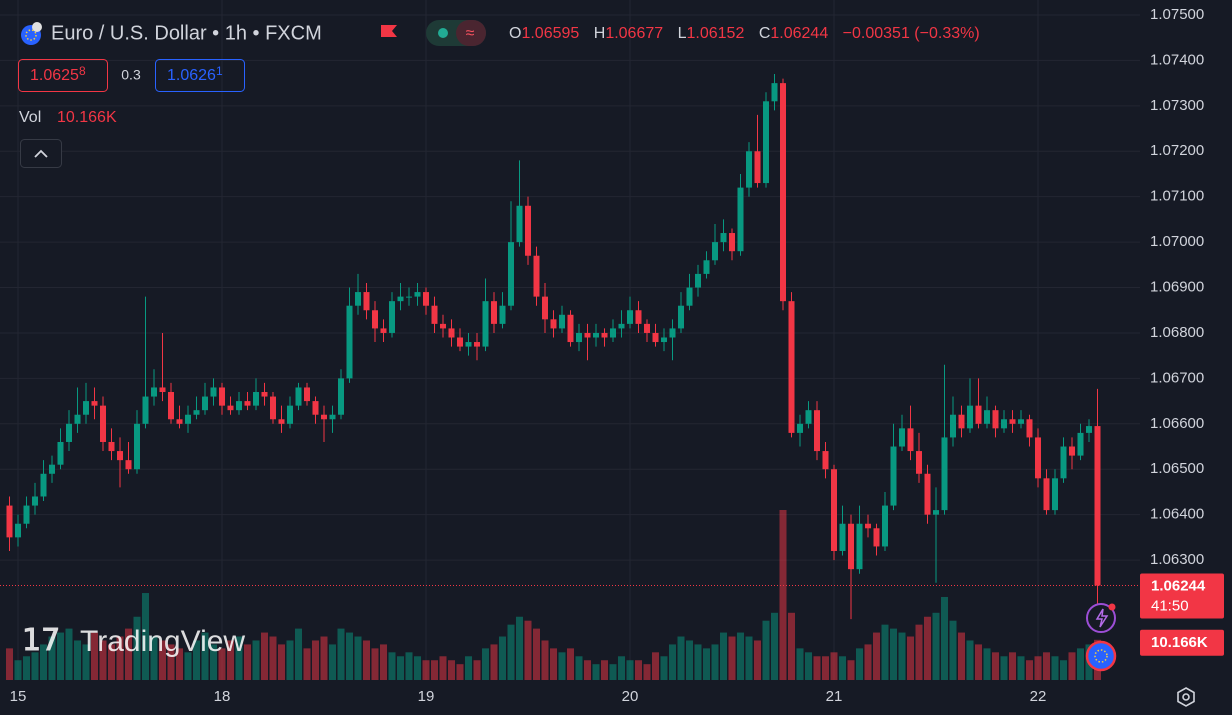  Describe the element at coordinates (195, 74) in the screenshot. I see `ask-price: 1.06261` at that location.